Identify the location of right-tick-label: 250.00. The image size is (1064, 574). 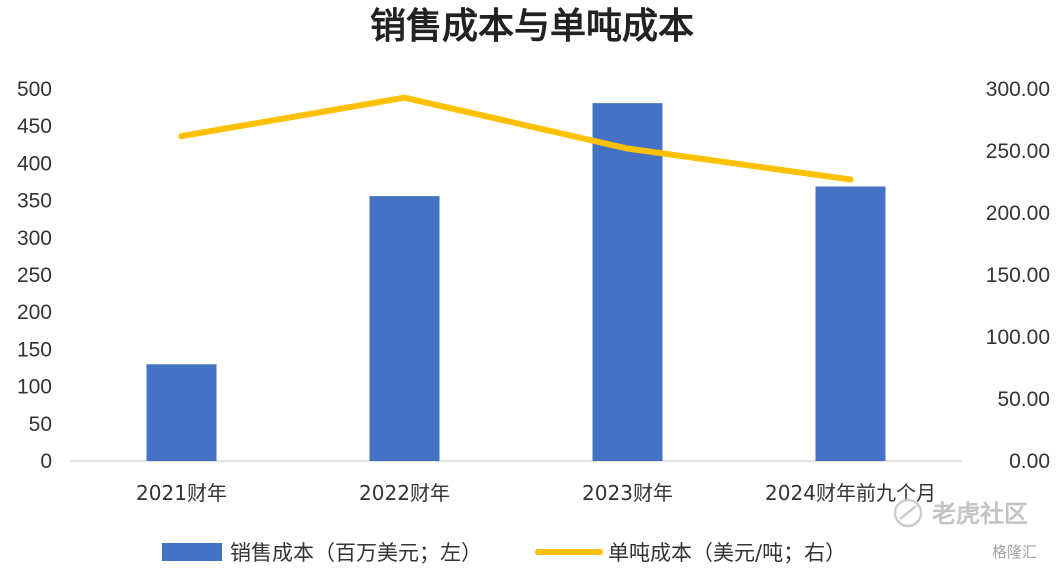
(1018, 151).